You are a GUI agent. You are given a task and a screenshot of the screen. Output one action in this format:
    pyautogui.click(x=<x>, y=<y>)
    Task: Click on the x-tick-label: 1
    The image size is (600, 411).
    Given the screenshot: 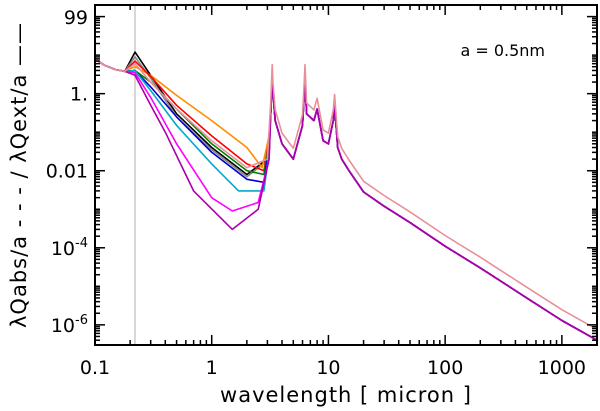 What is the action you would take?
    pyautogui.click(x=212, y=368)
    